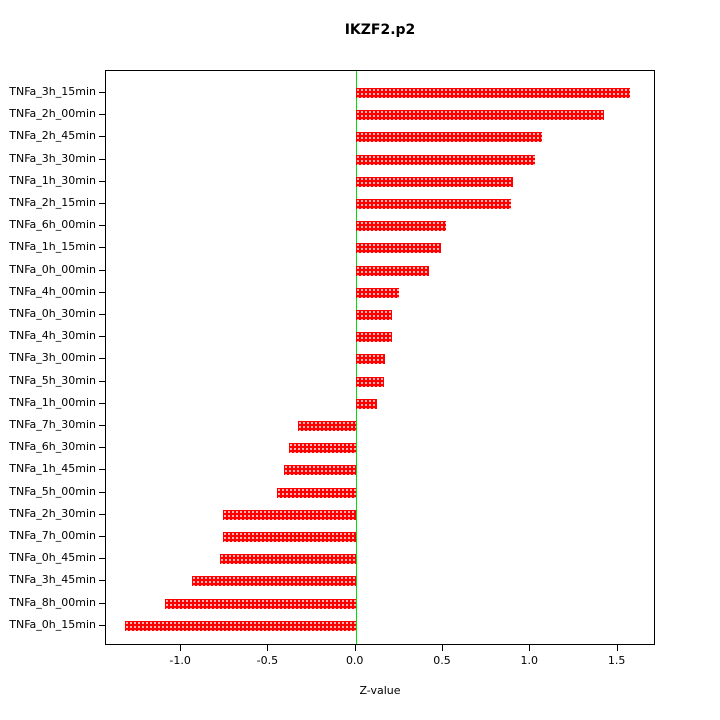  What do you see at coordinates (52, 535) in the screenshot?
I see `y-axis-label: TNFa_7h_00min` at bounding box center [52, 535].